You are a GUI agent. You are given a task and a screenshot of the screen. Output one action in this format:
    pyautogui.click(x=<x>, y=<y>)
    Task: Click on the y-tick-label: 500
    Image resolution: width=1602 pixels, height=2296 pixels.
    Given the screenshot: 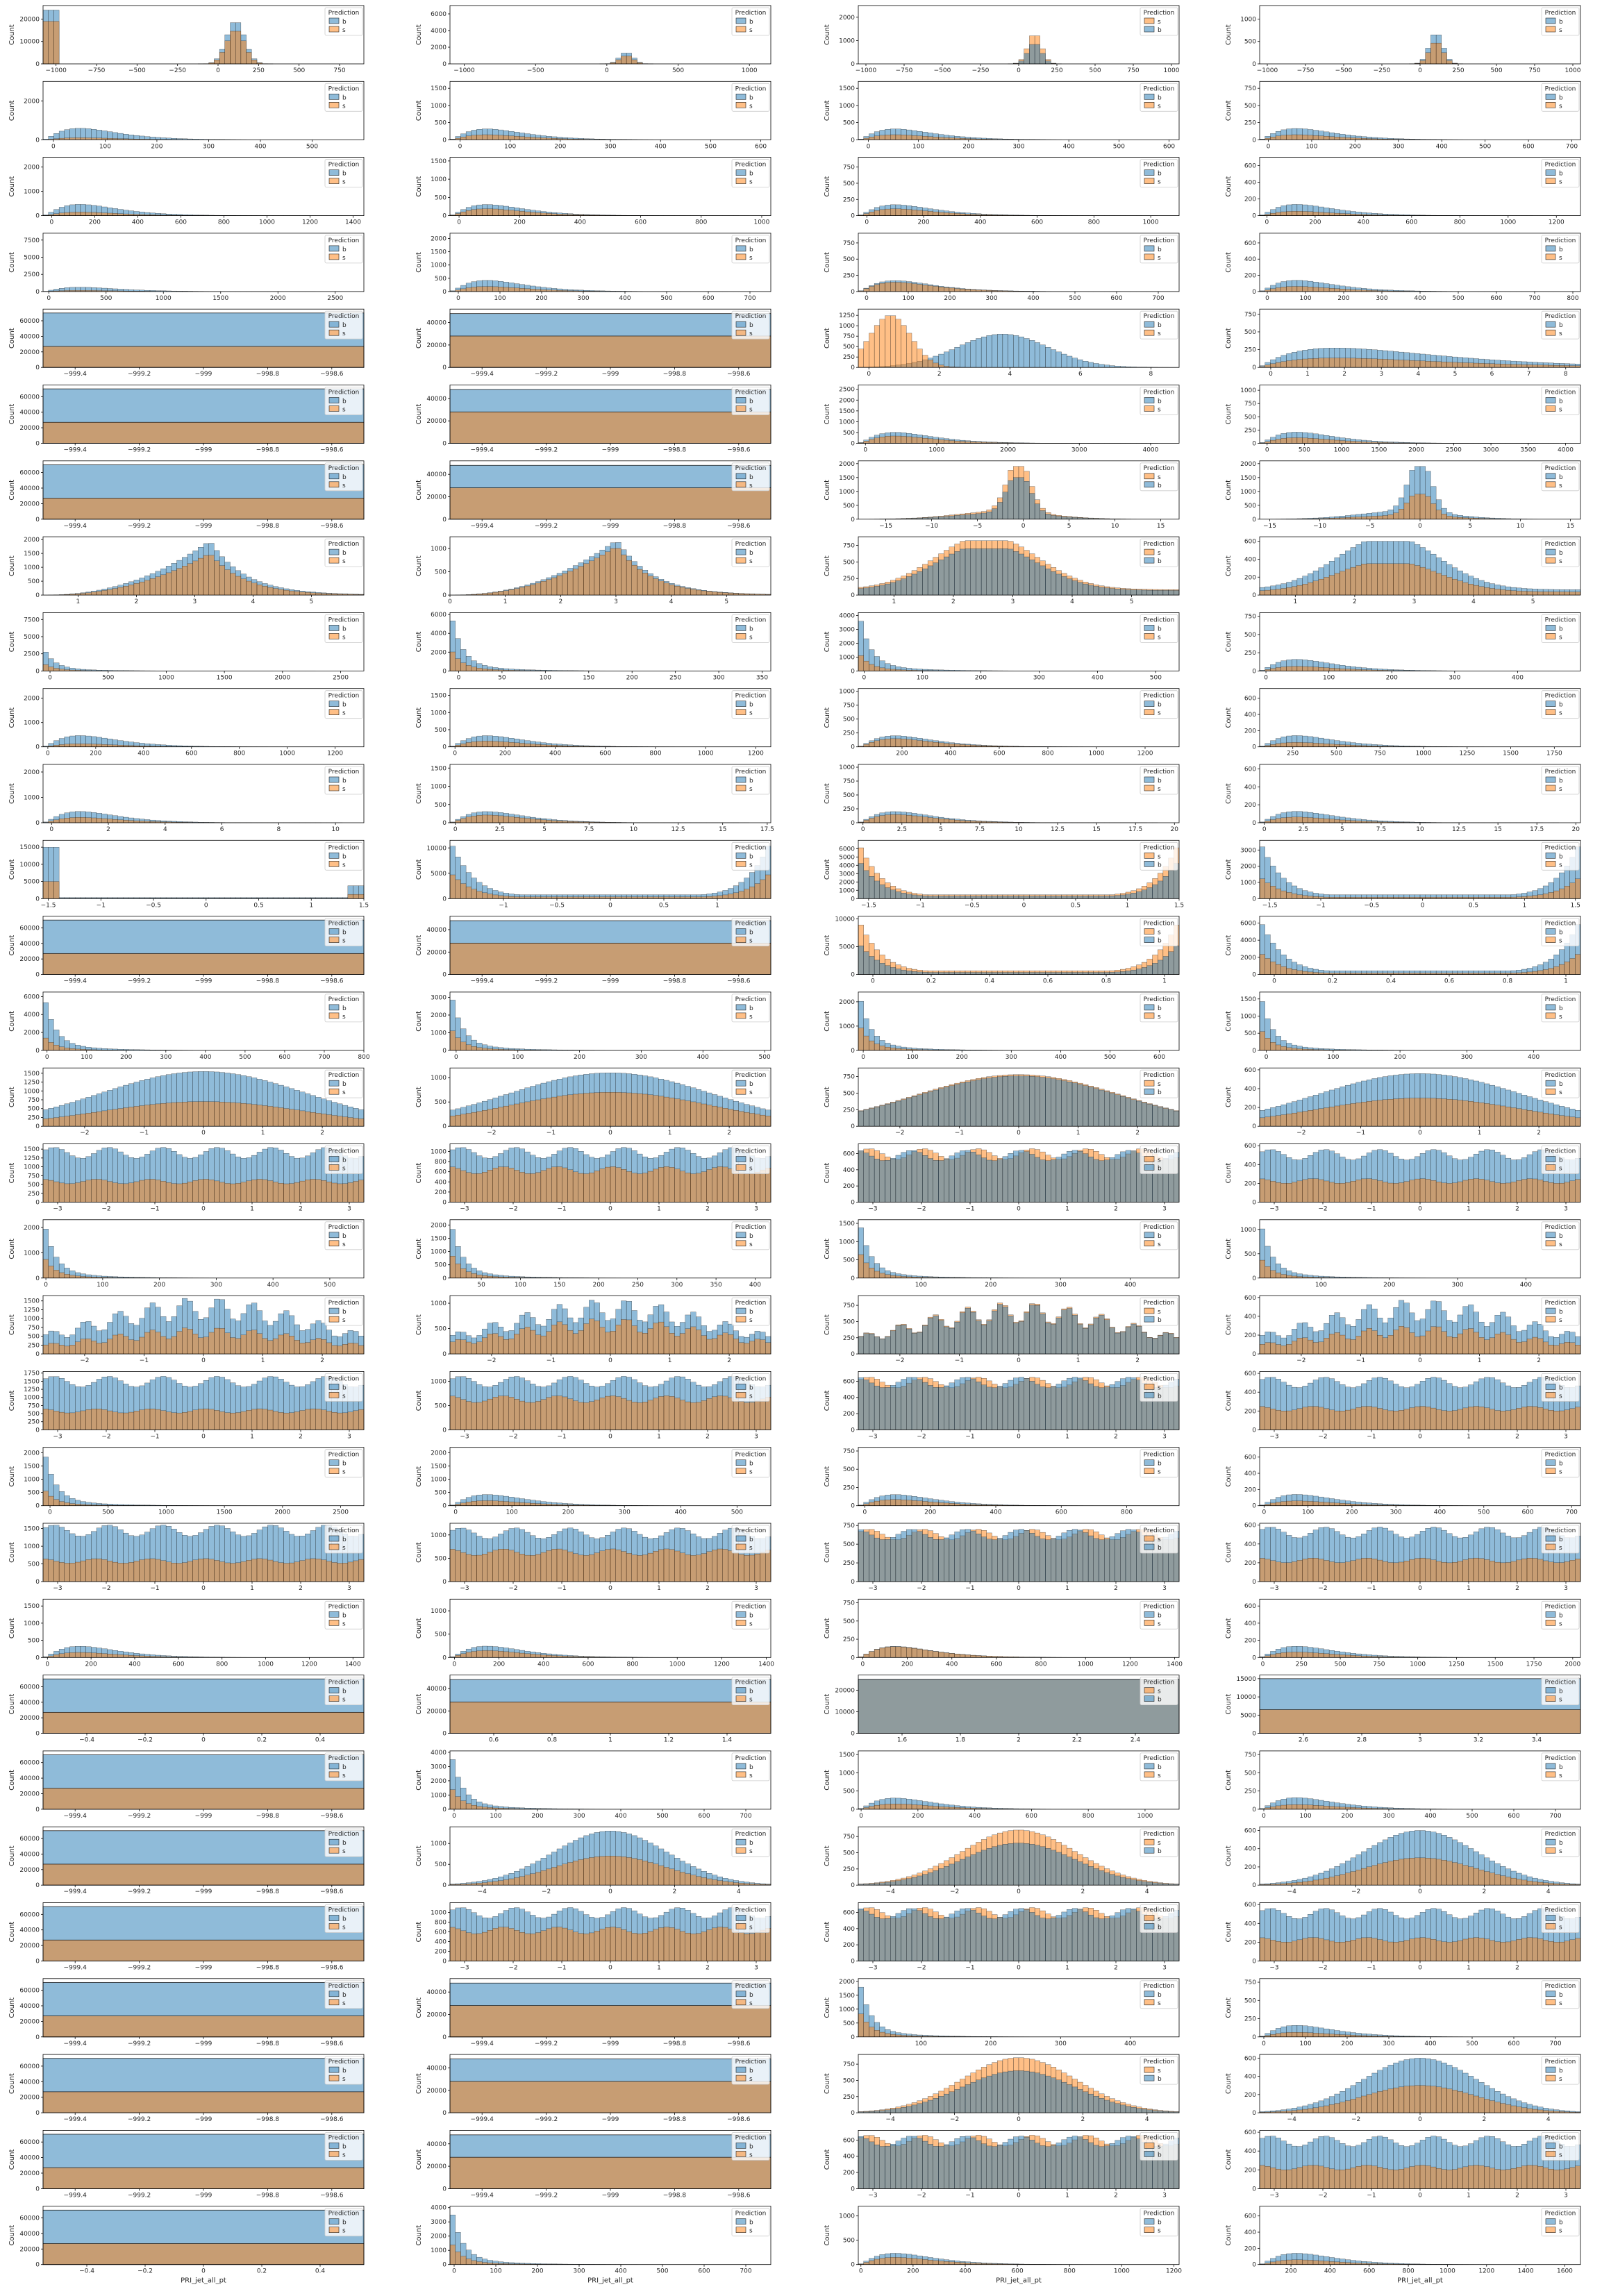 What is the action you would take?
    pyautogui.click(x=849, y=506)
    